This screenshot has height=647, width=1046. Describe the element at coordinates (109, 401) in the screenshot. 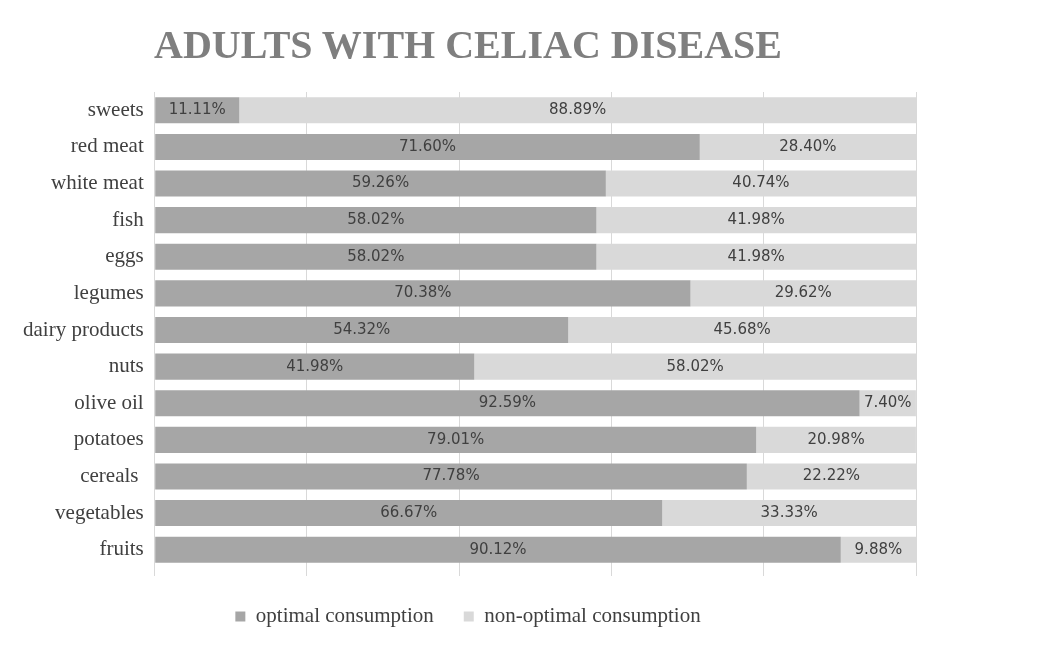

I see `y-tick-label: olive oil` at that location.